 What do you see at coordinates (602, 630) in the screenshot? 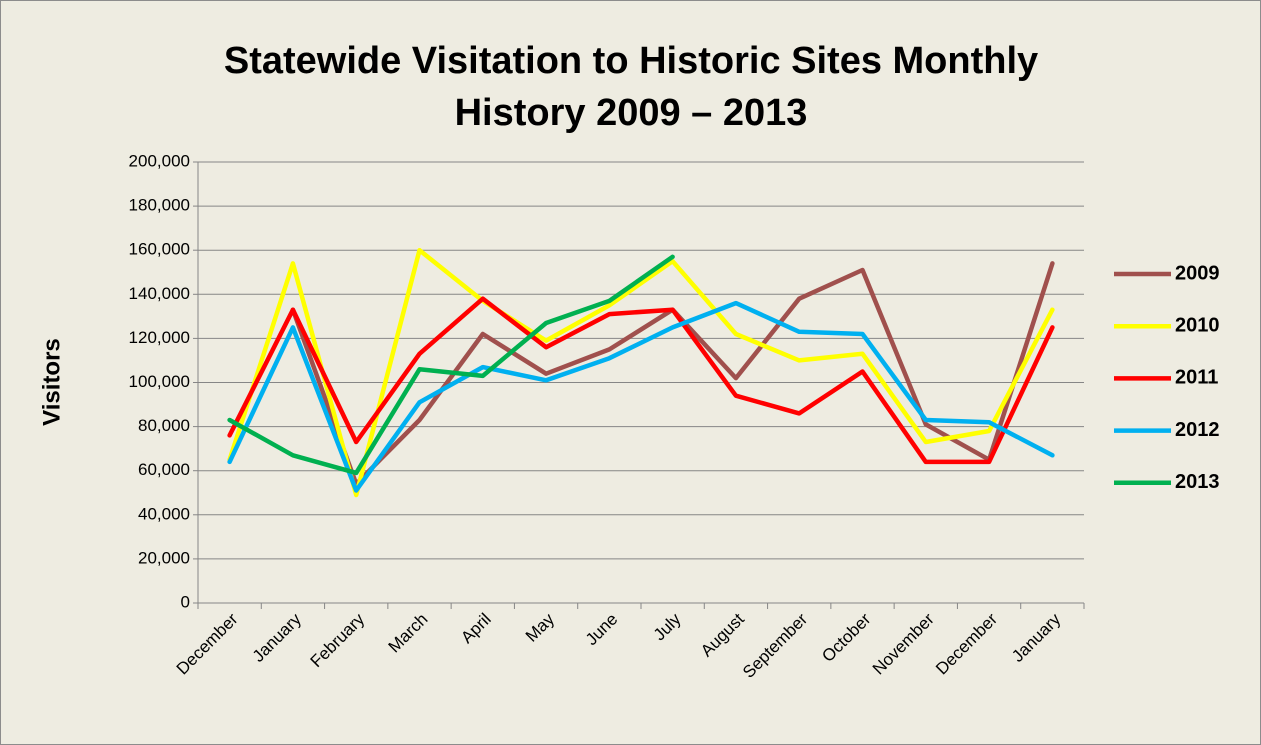
I see `x-tick-label: June` at bounding box center [602, 630].